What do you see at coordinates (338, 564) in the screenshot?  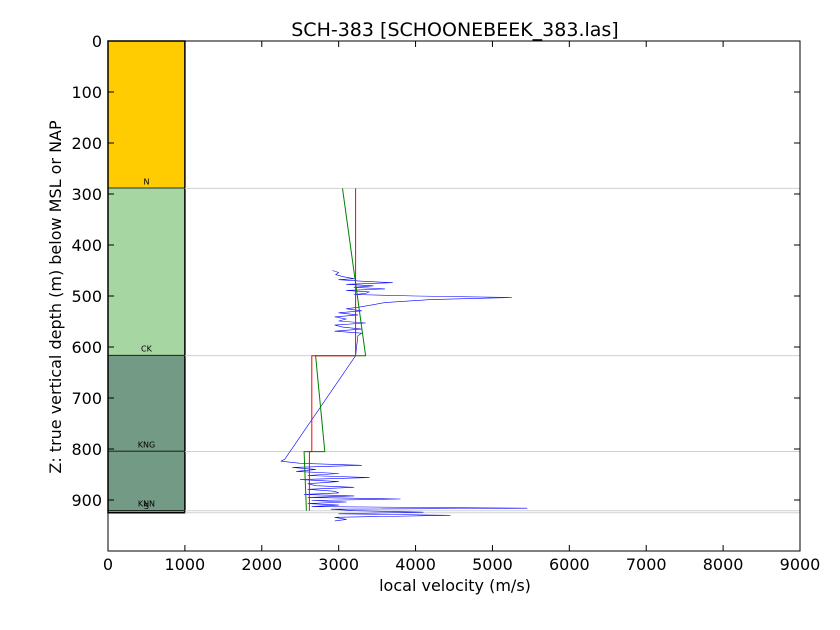 I see `x-tick-label: 3000` at bounding box center [338, 564].